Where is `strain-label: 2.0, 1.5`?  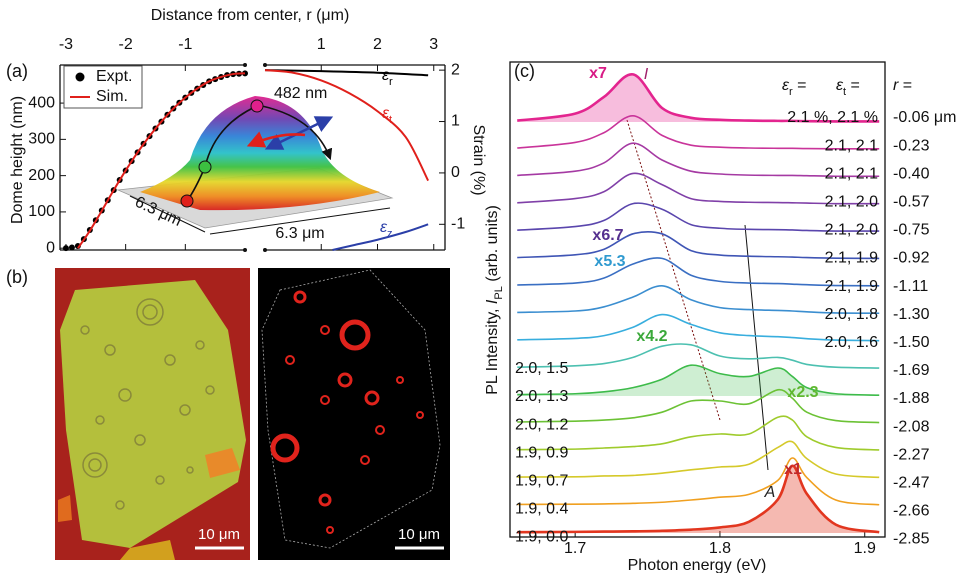 strain-label: 2.0, 1.5 is located at coordinates (541, 368).